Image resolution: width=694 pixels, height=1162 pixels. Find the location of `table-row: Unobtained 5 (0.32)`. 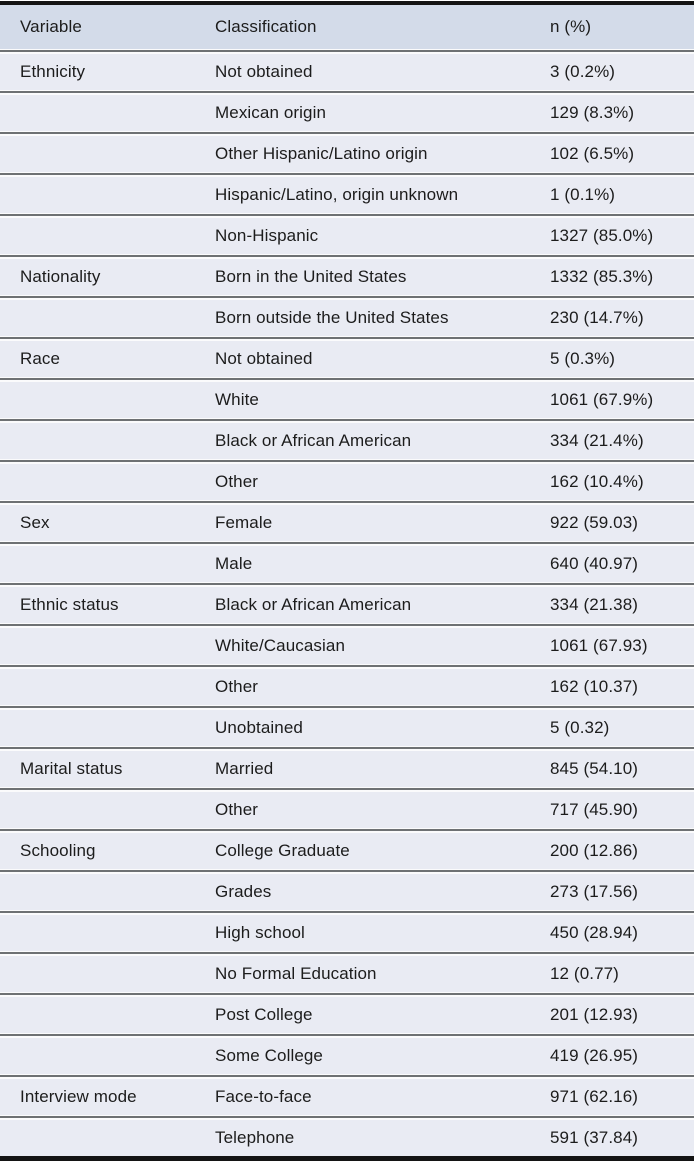

table-row: Unobtained 5 (0.32) is located at coordinates (347, 728).